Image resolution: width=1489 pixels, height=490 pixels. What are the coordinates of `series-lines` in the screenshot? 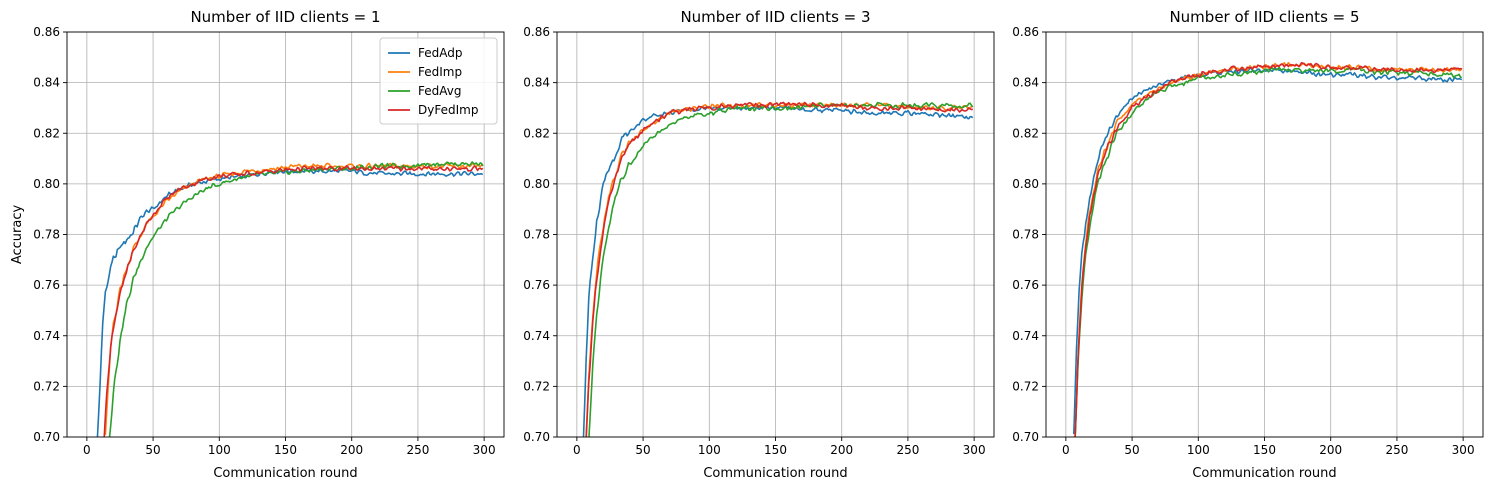 It's located at (290, 299).